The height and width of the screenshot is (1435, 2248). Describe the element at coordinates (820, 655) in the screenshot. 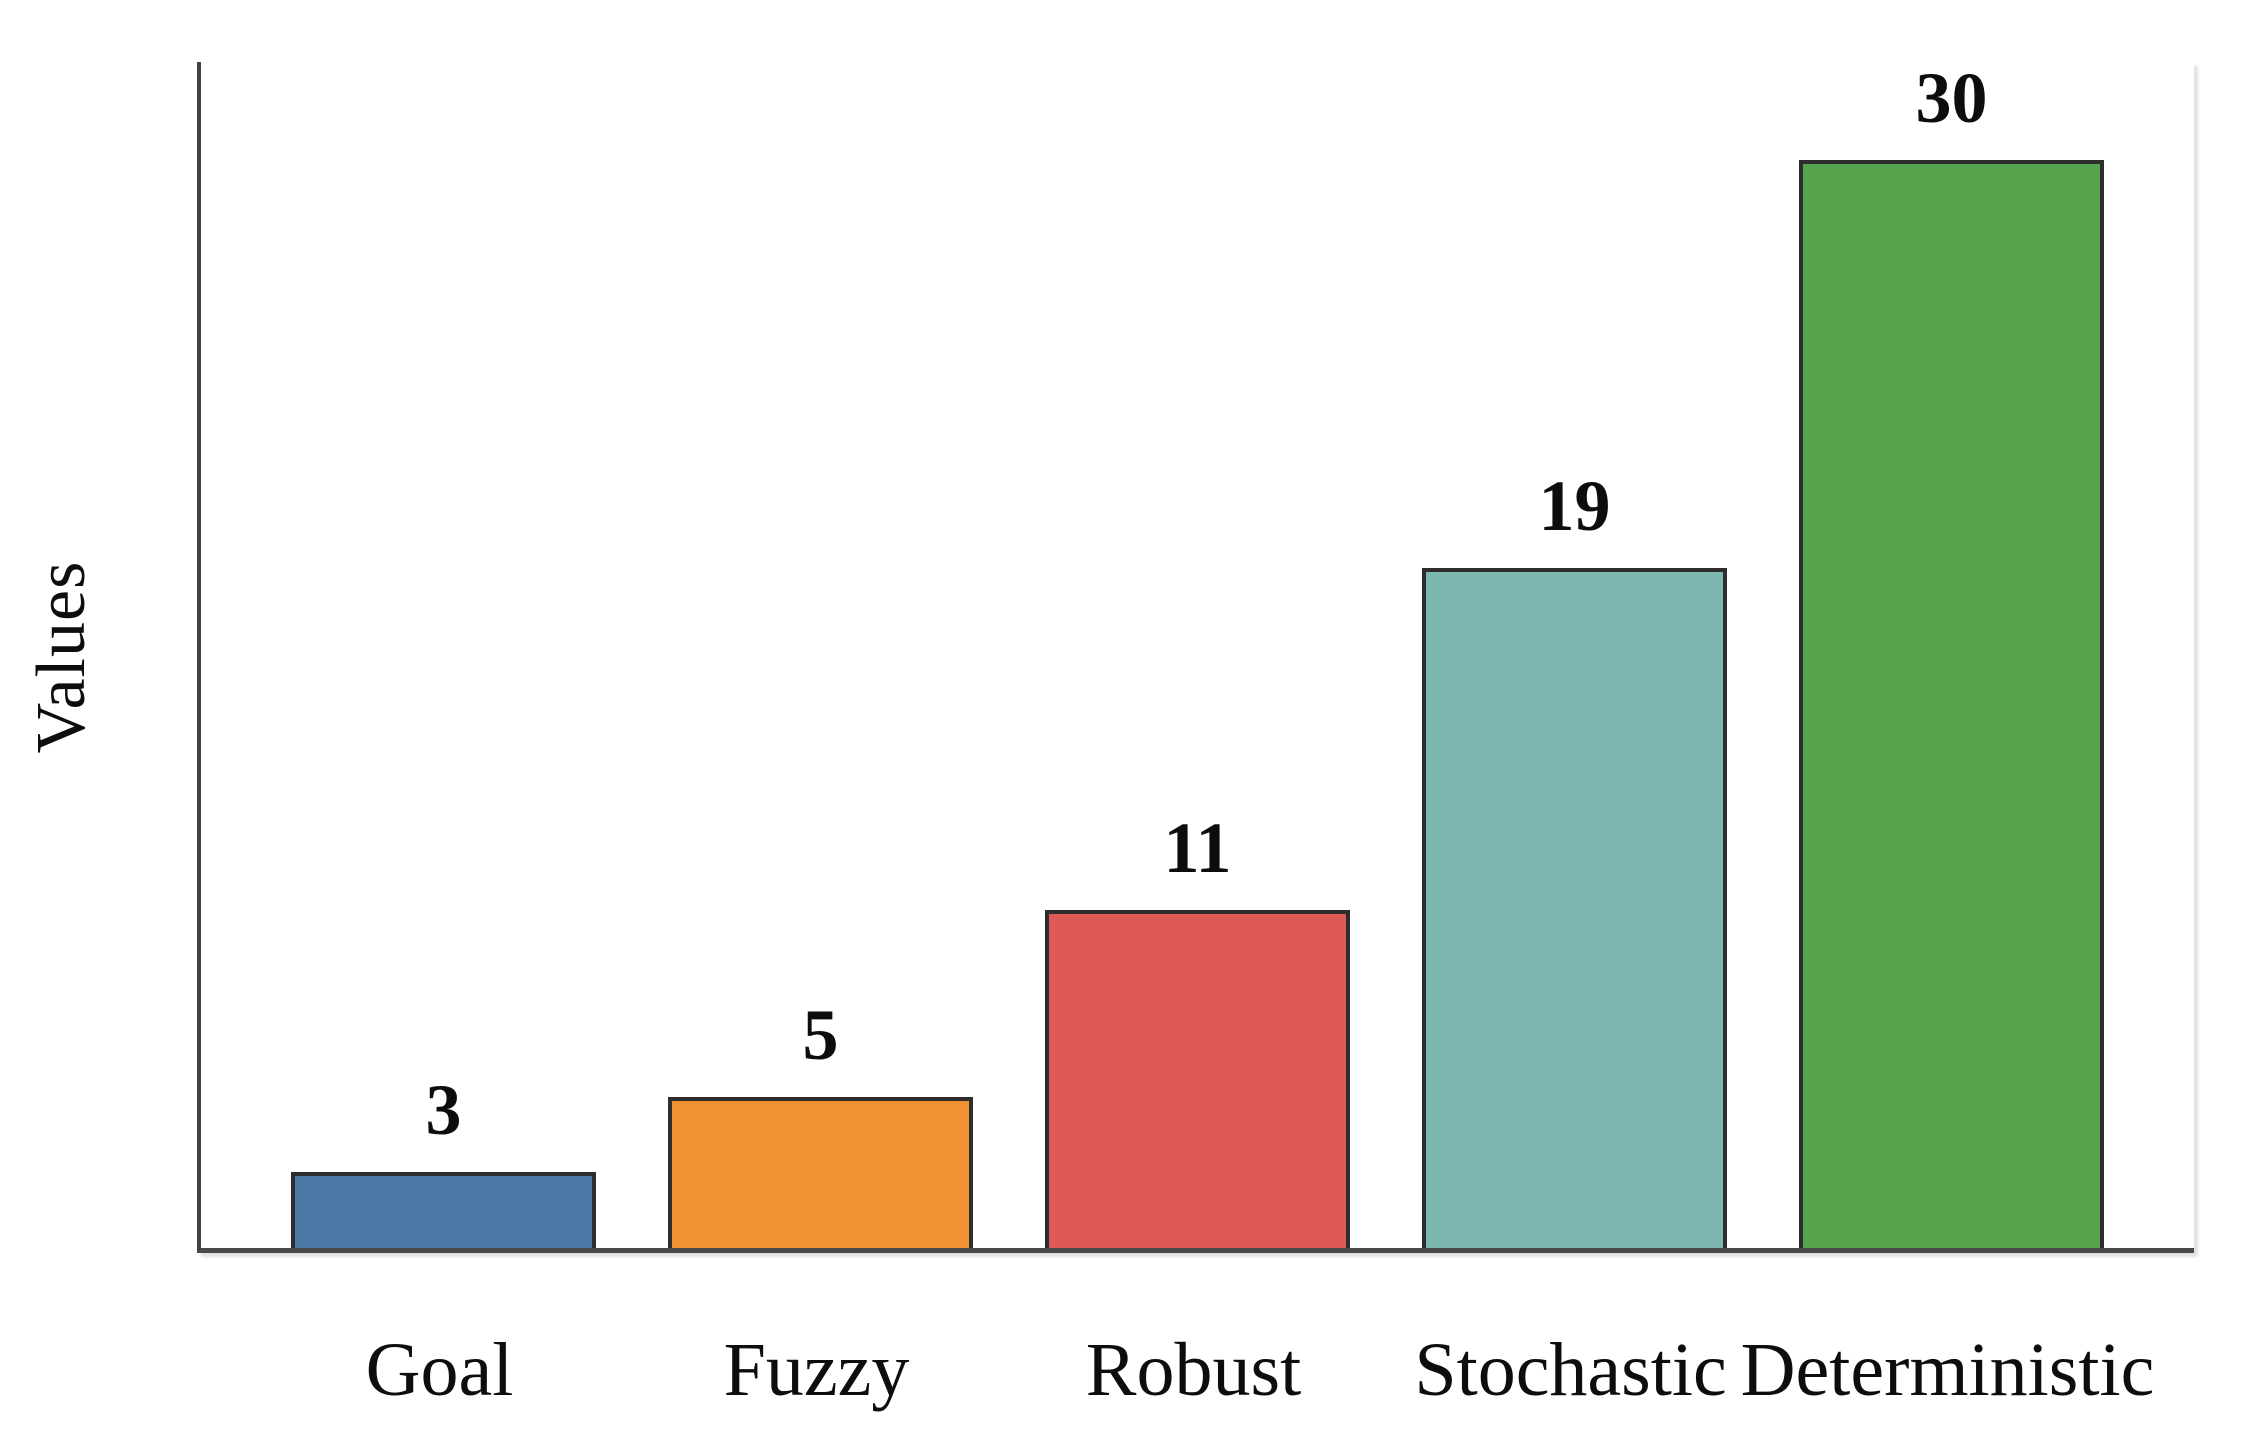

I see `bar-slot: 5` at that location.